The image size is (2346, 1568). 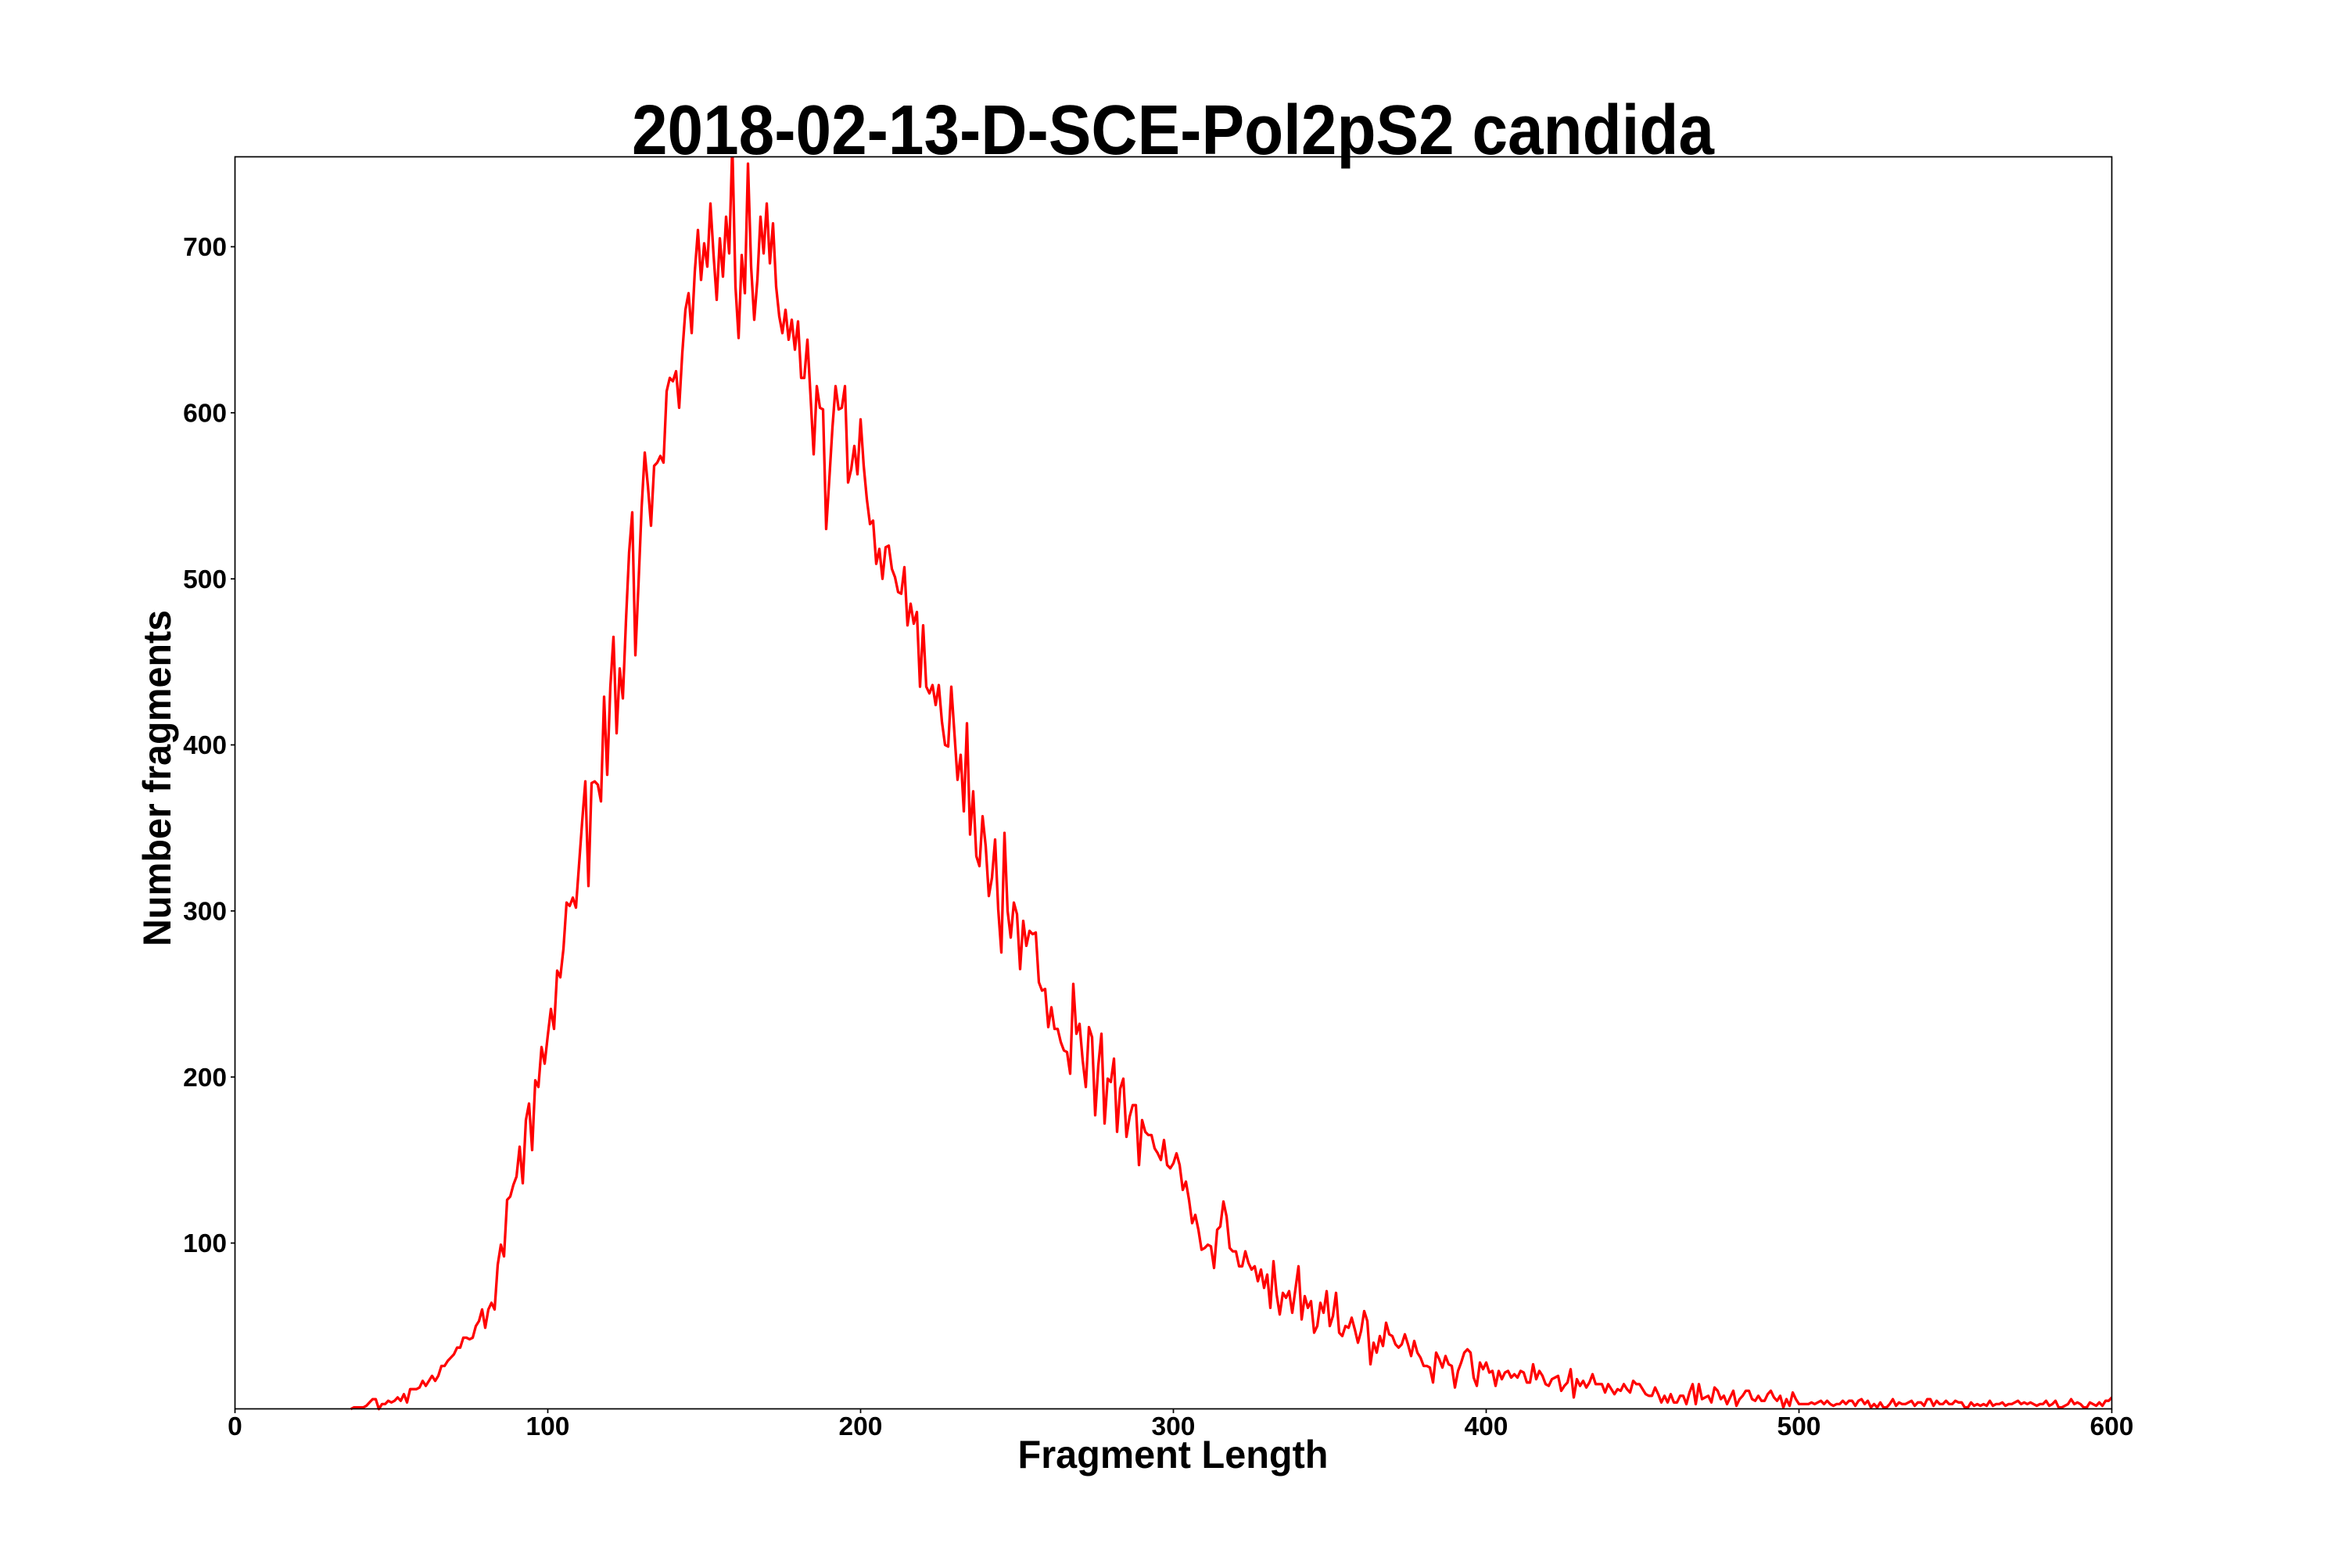 What do you see at coordinates (1173, 130) in the screenshot?
I see `svg-text:2018-02-13-D-SCE-Pol2pS2 candi: 2018-02-13-D-SCE-Pol2pS2 candida` at bounding box center [1173, 130].